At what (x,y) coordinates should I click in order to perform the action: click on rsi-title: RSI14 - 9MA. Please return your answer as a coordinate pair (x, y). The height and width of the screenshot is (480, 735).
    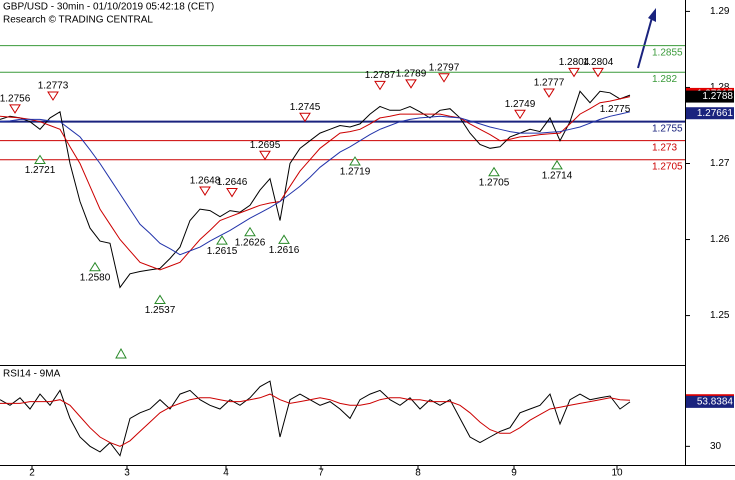
    Looking at the image, I should click on (32, 374).